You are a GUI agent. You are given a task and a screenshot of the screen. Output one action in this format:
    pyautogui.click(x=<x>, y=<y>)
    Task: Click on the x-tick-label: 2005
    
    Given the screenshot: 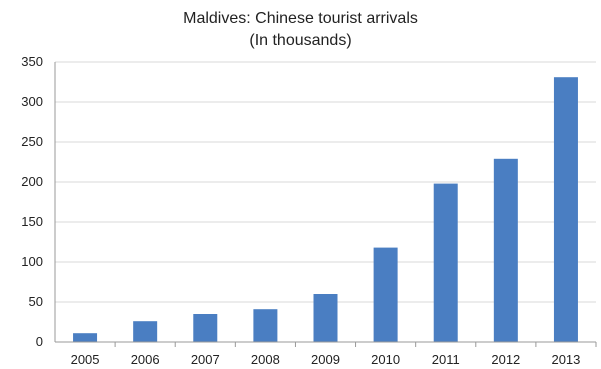 What is the action you would take?
    pyautogui.click(x=85, y=359)
    